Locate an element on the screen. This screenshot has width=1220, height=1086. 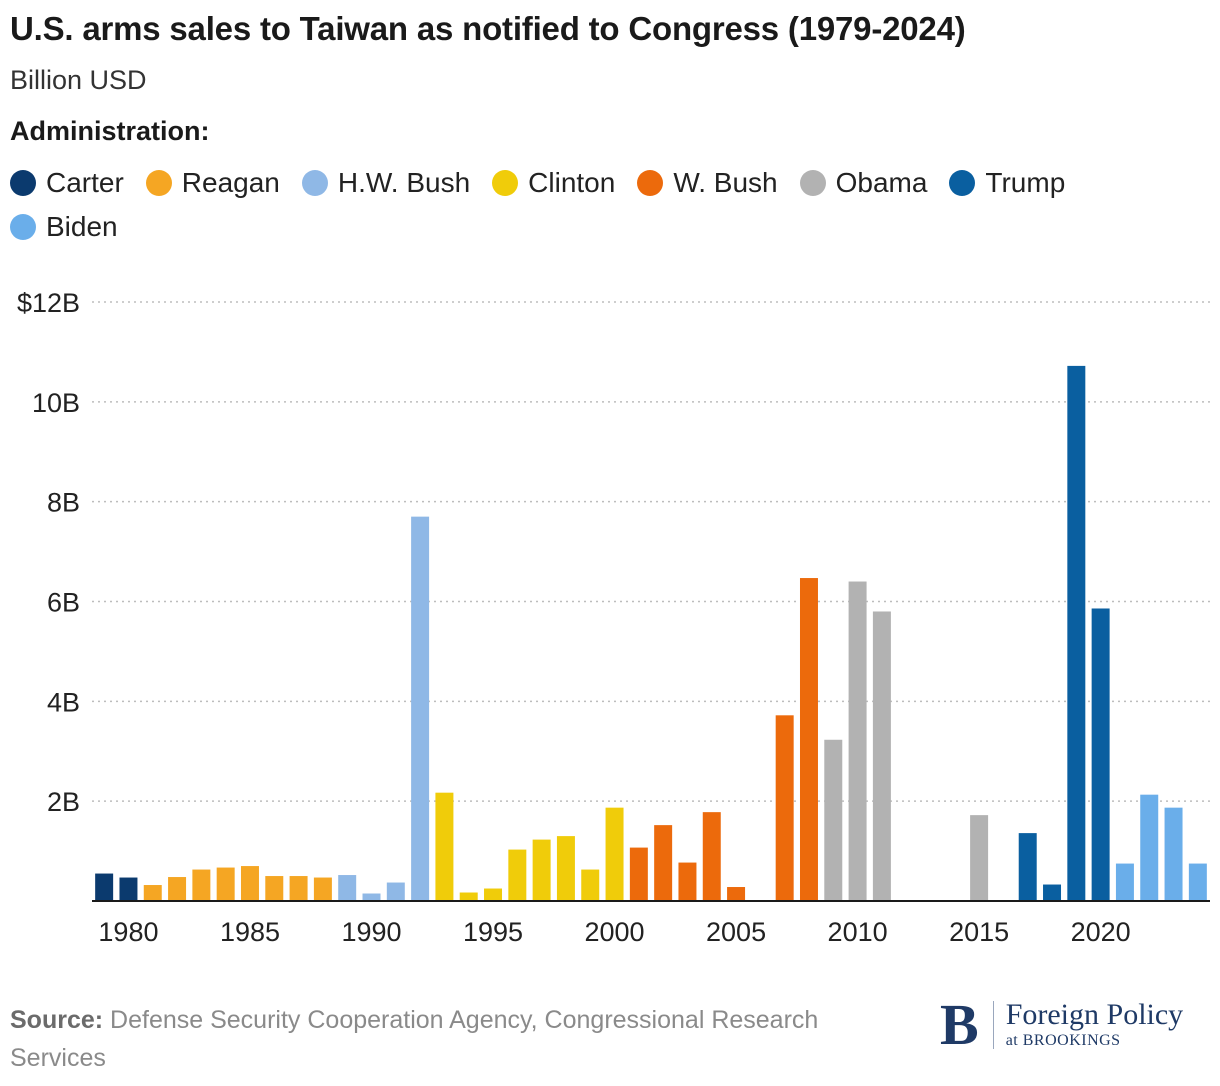
bar-2000 is located at coordinates (614, 854).